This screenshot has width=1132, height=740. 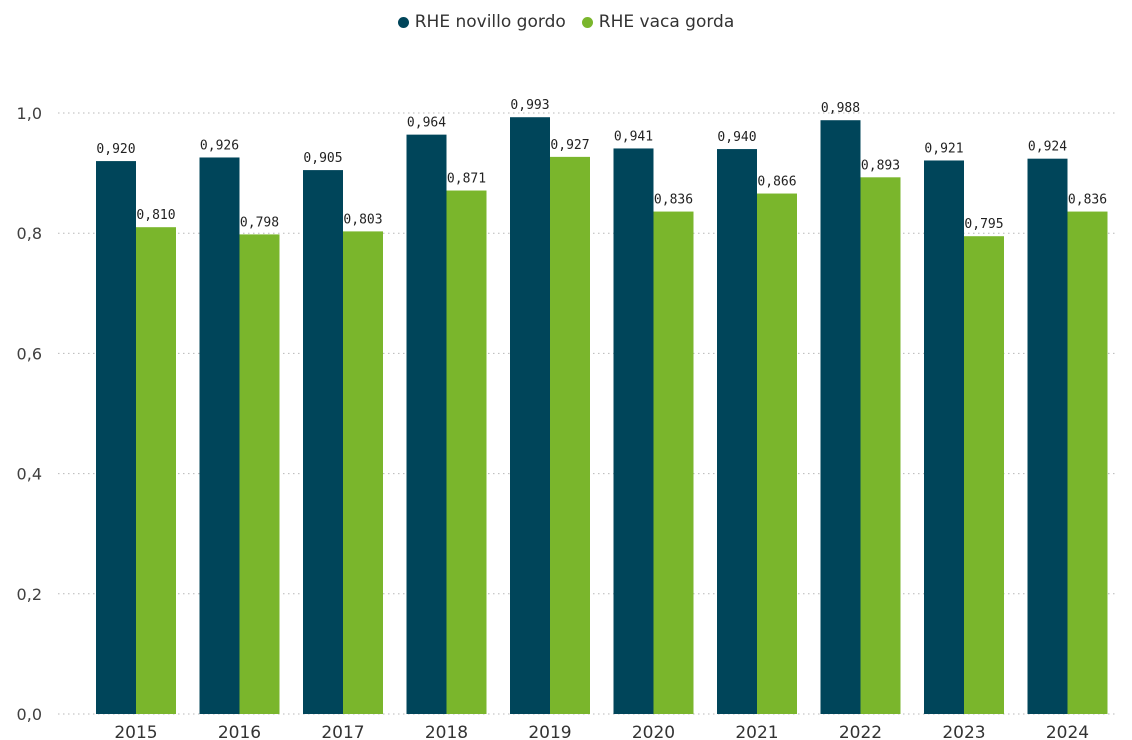 What do you see at coordinates (756, 731) in the screenshot?
I see `x-tick-label: 2021` at bounding box center [756, 731].